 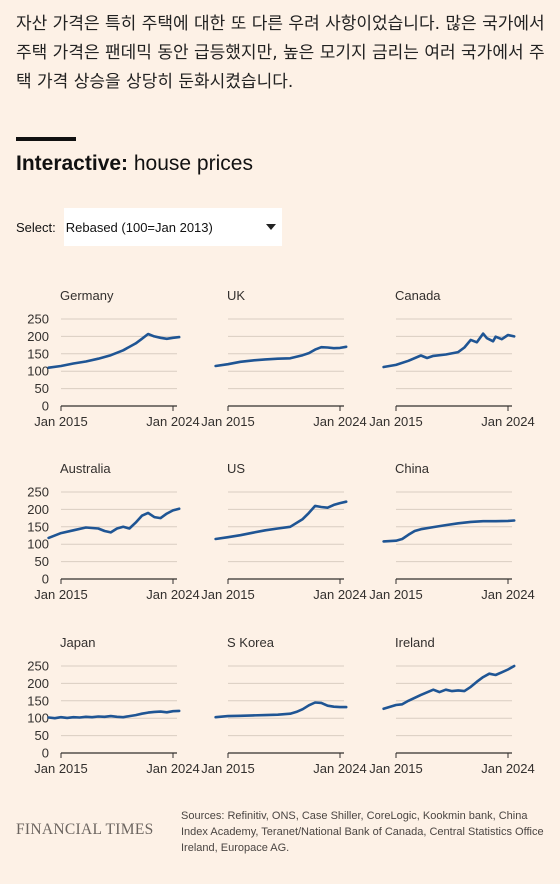 I want to click on select-row: Select: Rebased (100=Jan 2013), so click(x=149, y=227).